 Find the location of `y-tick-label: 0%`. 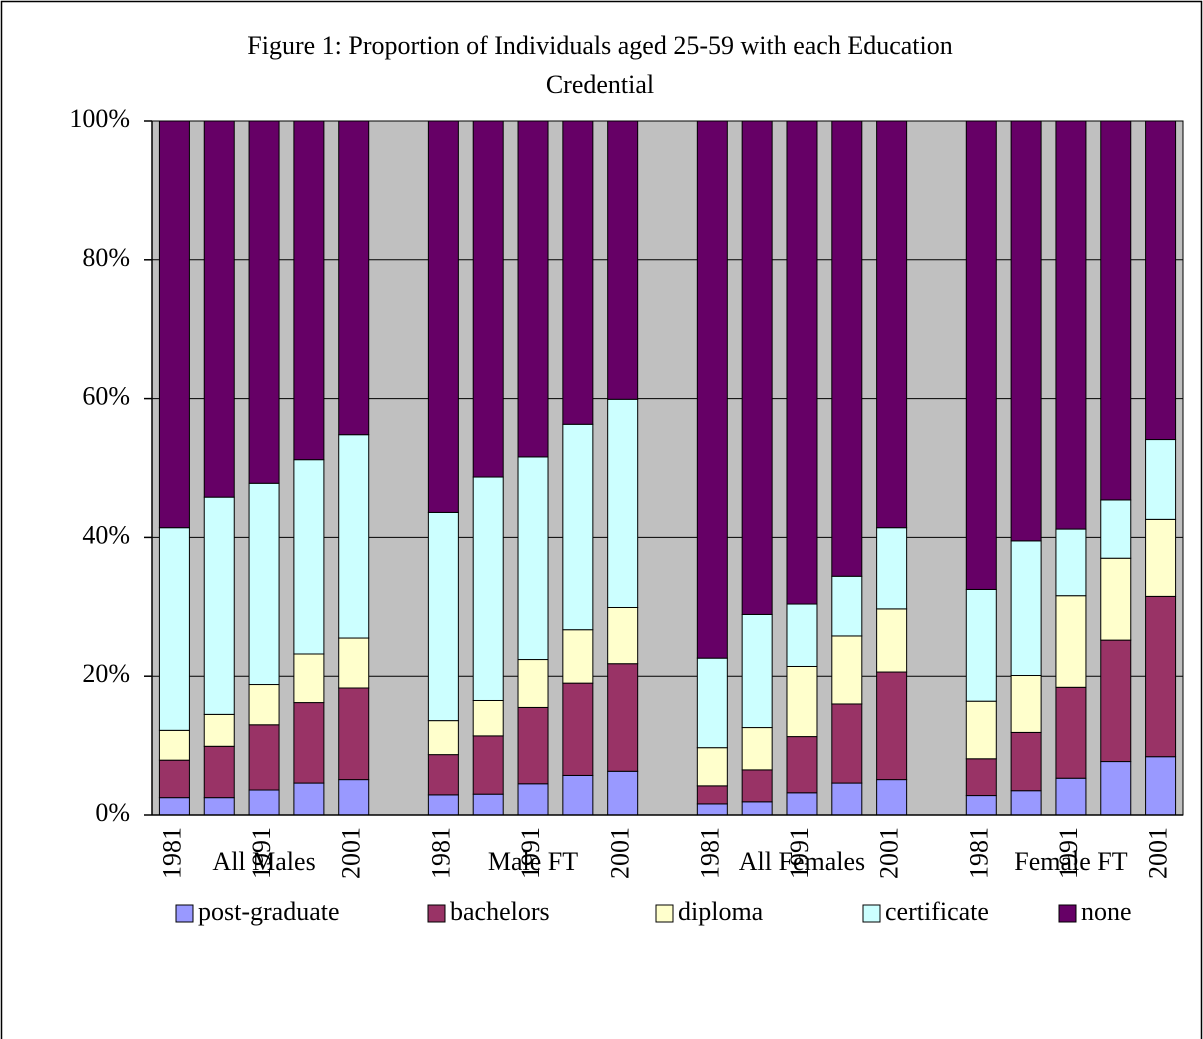

y-tick-label: 0% is located at coordinates (112, 812).